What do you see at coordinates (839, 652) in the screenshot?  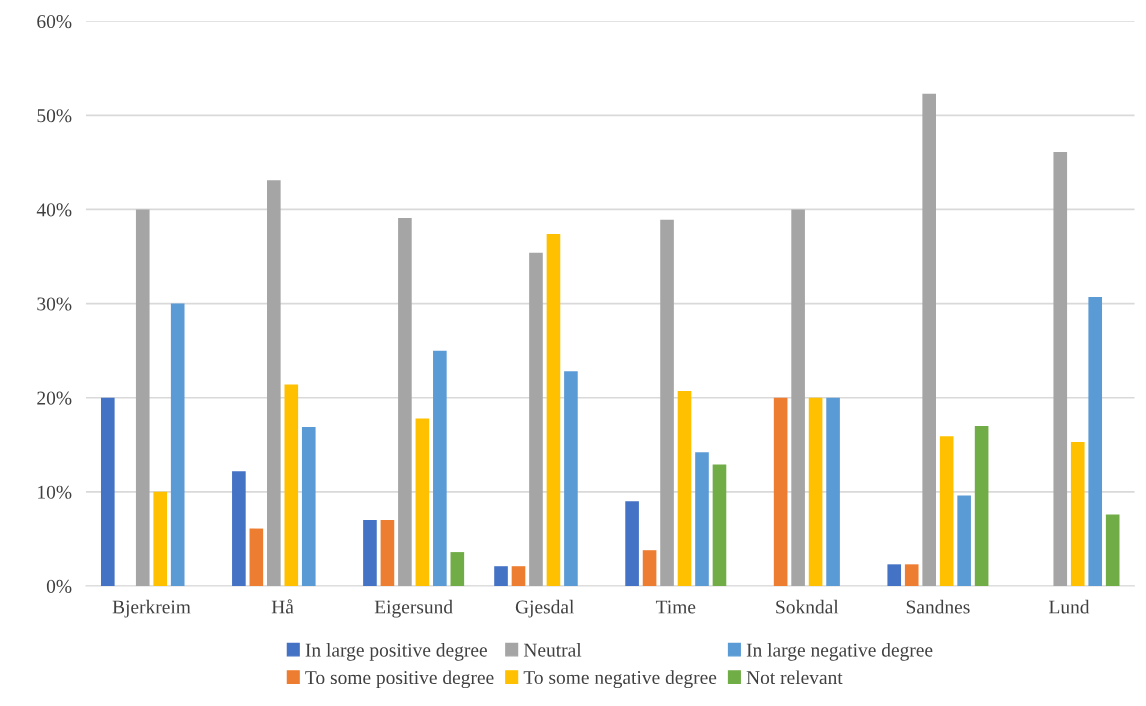 I see `legend-label: In large negative degree` at bounding box center [839, 652].